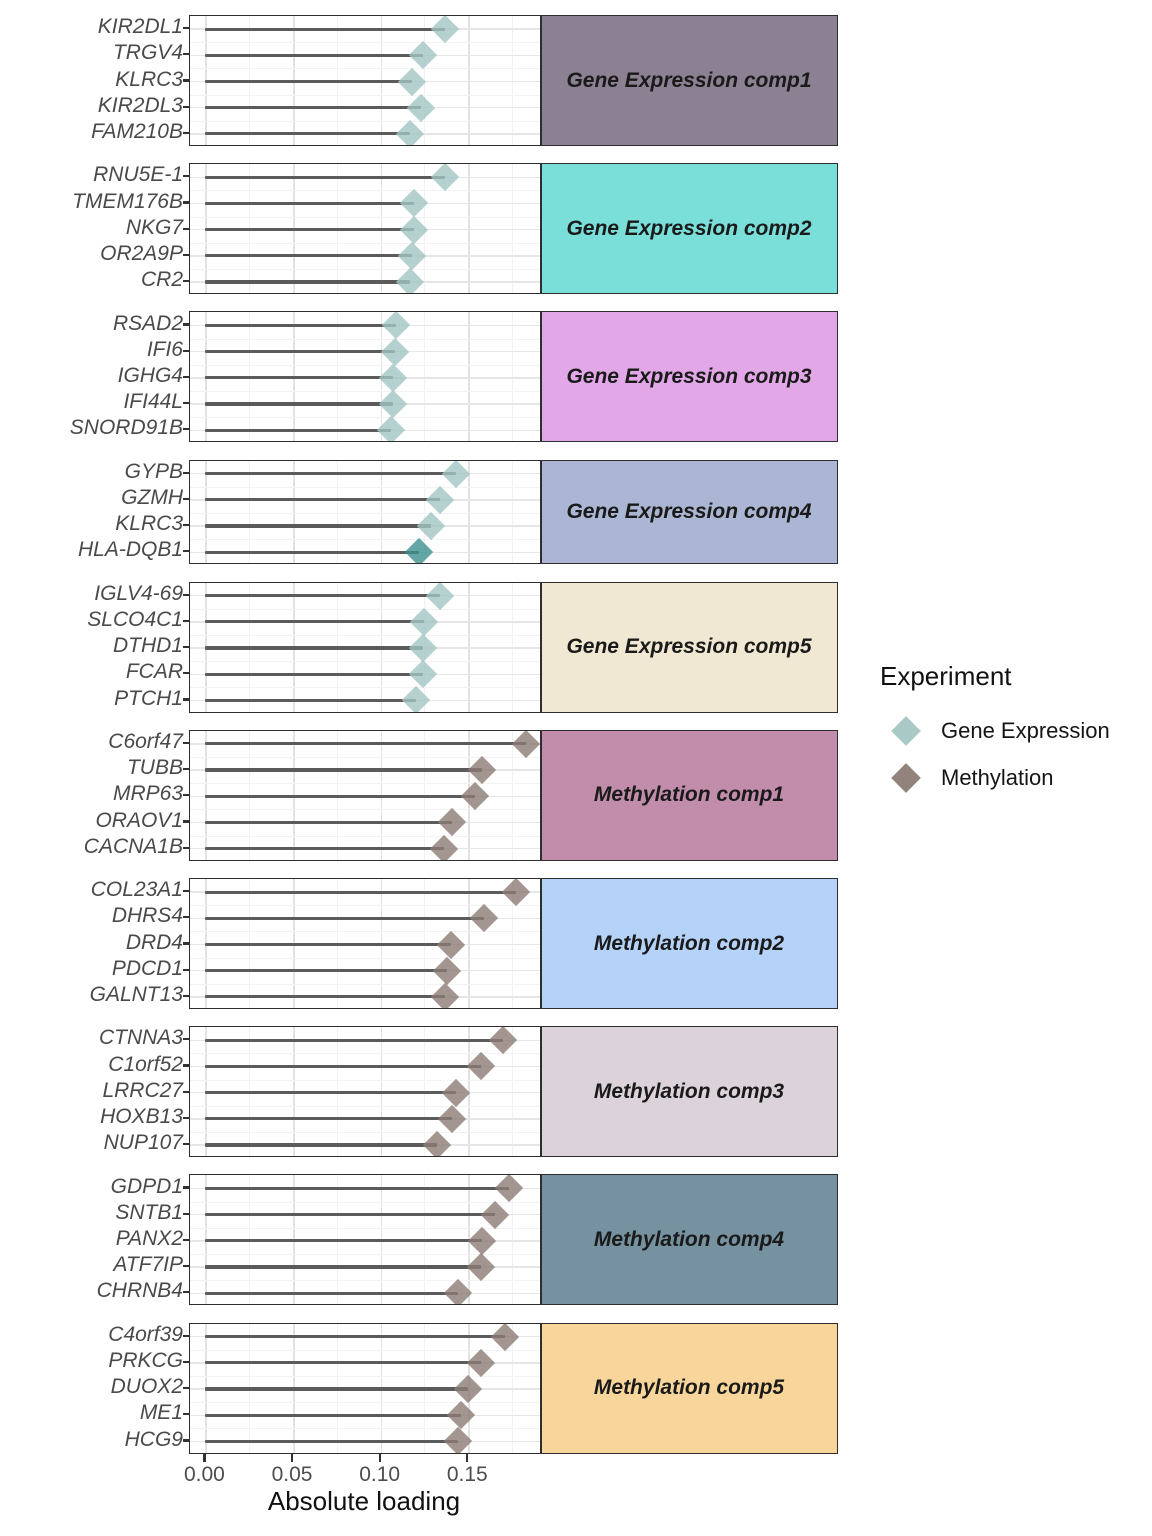 Image resolution: width=1152 pixels, height=1536 pixels. I want to click on gene-label: CTNNA3, so click(140, 1038).